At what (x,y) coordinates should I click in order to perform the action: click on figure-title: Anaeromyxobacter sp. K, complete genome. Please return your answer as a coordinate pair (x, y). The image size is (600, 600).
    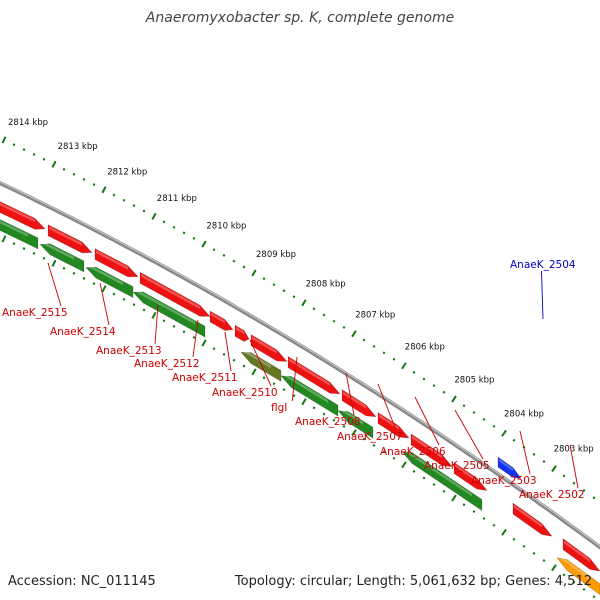
    Looking at the image, I should click on (300, 18).